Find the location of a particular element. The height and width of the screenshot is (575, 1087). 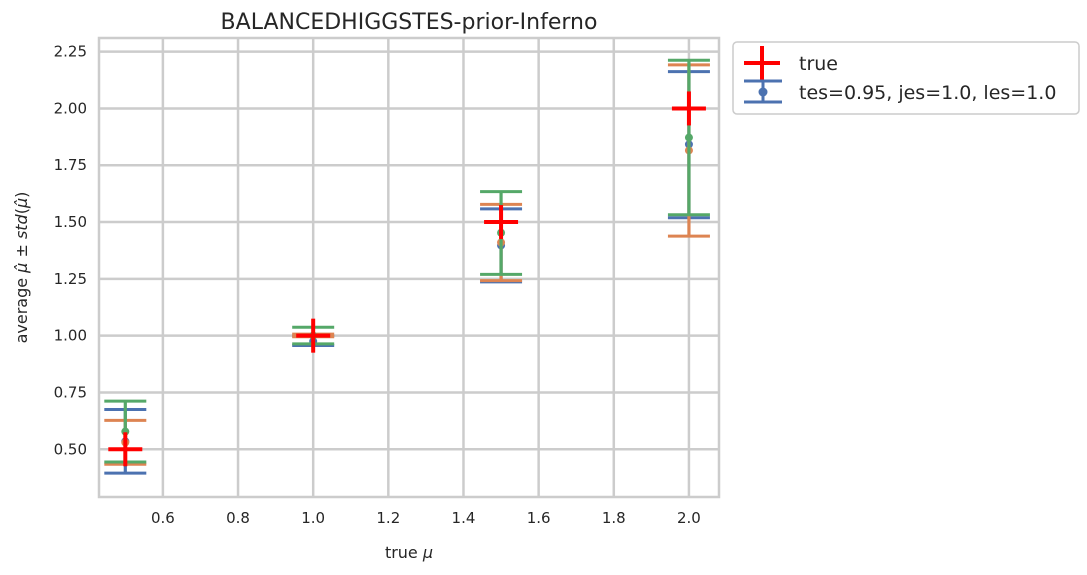

legend: true tes=0.95, jes=1.0, les=1.0 is located at coordinates (906, 78).